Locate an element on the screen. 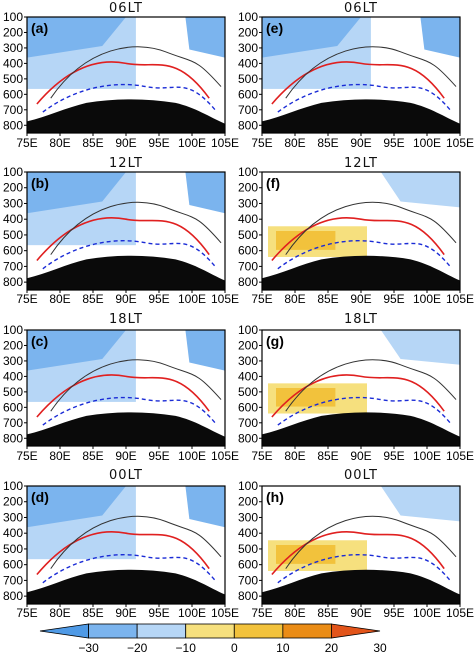 The width and height of the screenshot is (474, 659). colorbar-label: 30 is located at coordinates (380, 648).